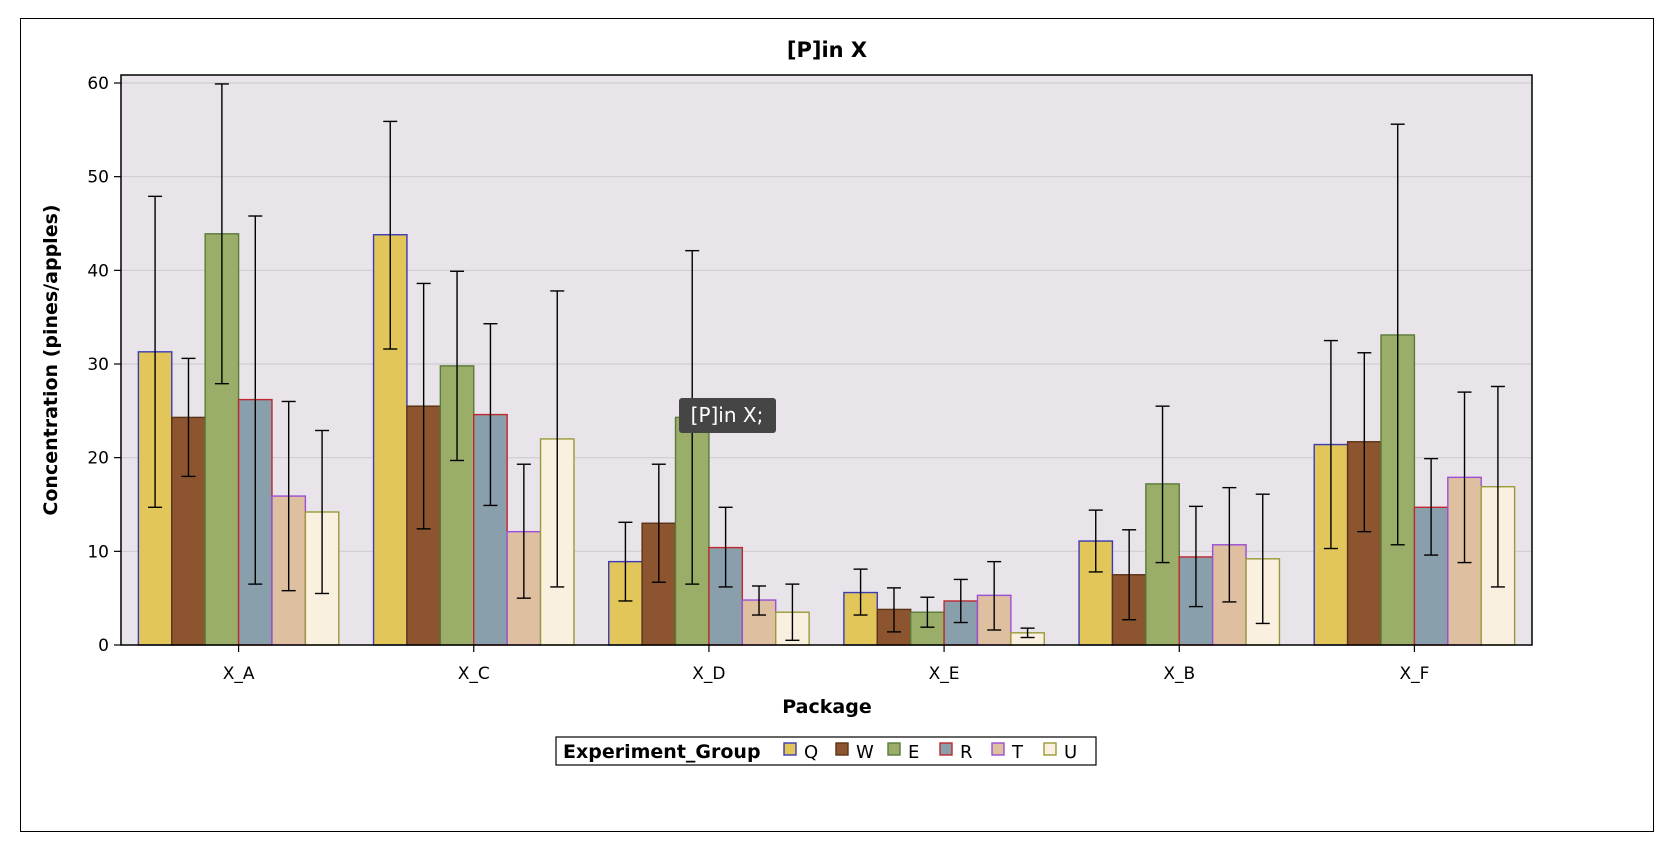  What do you see at coordinates (221, 234) in the screenshot?
I see `error-bar-X_A-E` at bounding box center [221, 234].